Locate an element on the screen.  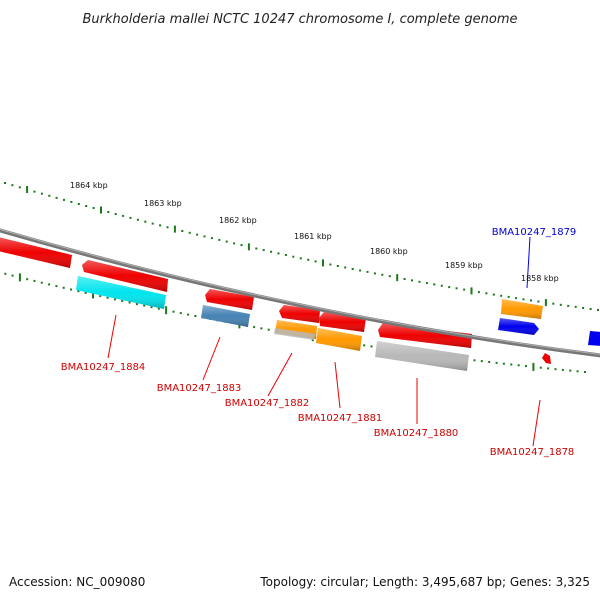
kbp-label: 1861 kbp is located at coordinates (313, 236).